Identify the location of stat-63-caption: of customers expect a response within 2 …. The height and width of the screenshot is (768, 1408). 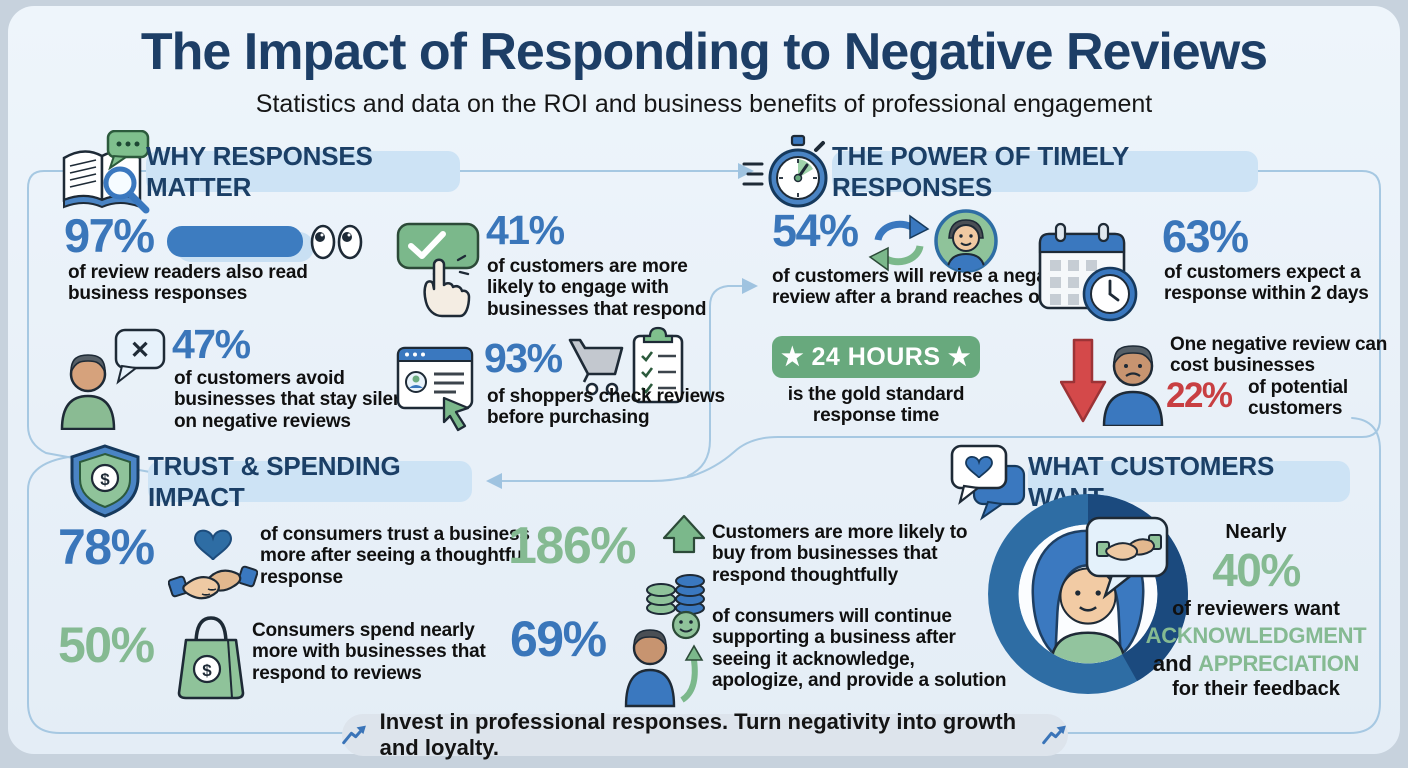
(1266, 283).